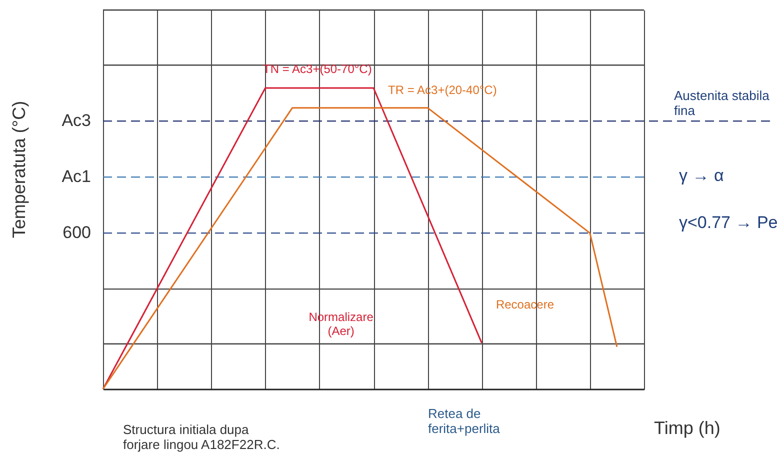 The image size is (777, 467). Describe the element at coordinates (19, 169) in the screenshot. I see `y-axis-title: Temperatuta (°C)` at that location.